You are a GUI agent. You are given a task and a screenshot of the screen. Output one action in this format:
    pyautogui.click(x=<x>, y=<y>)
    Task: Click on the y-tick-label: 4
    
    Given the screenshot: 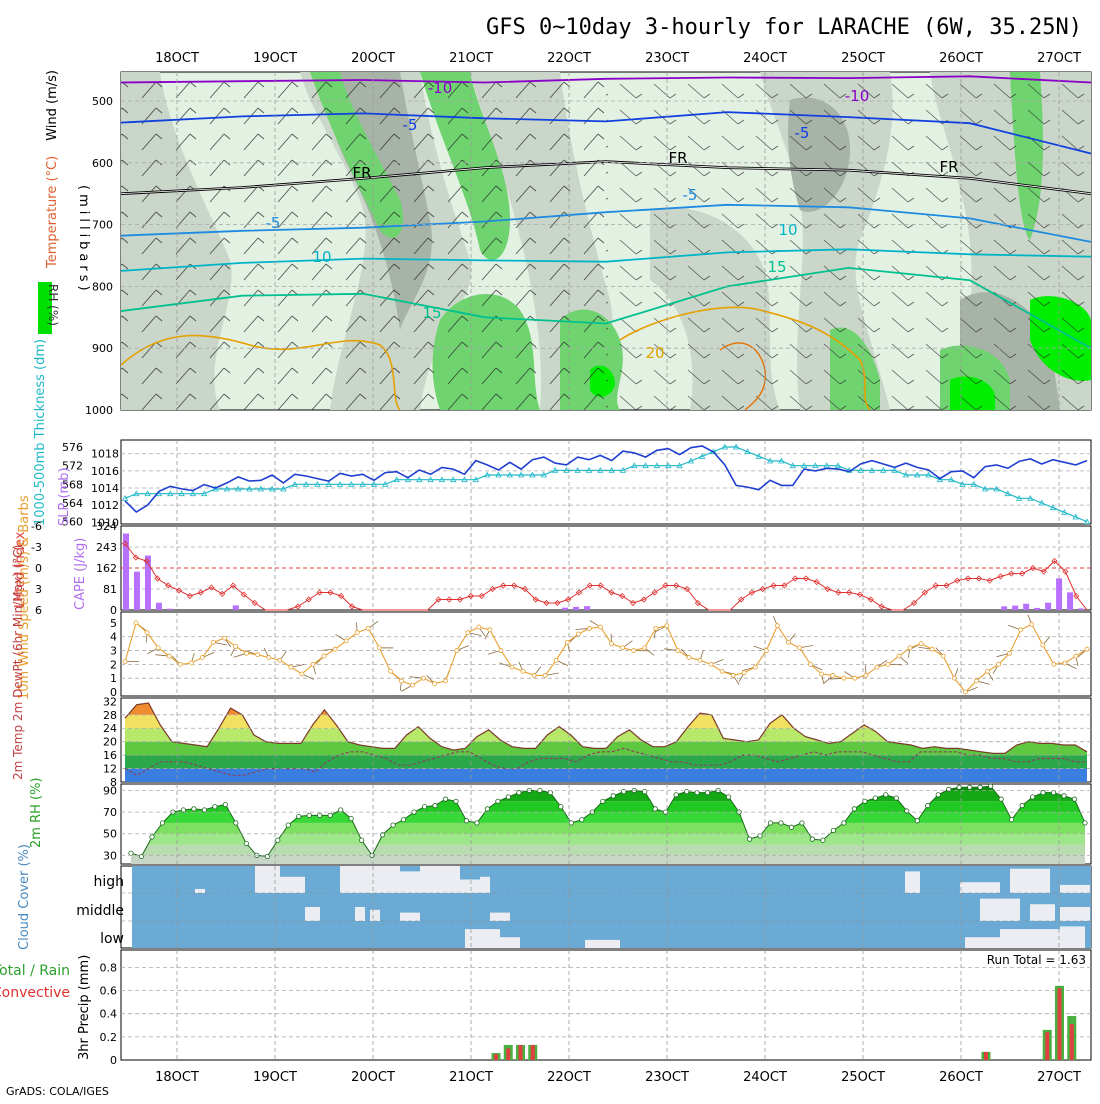 What is the action you would take?
    pyautogui.click(x=113, y=637)
    